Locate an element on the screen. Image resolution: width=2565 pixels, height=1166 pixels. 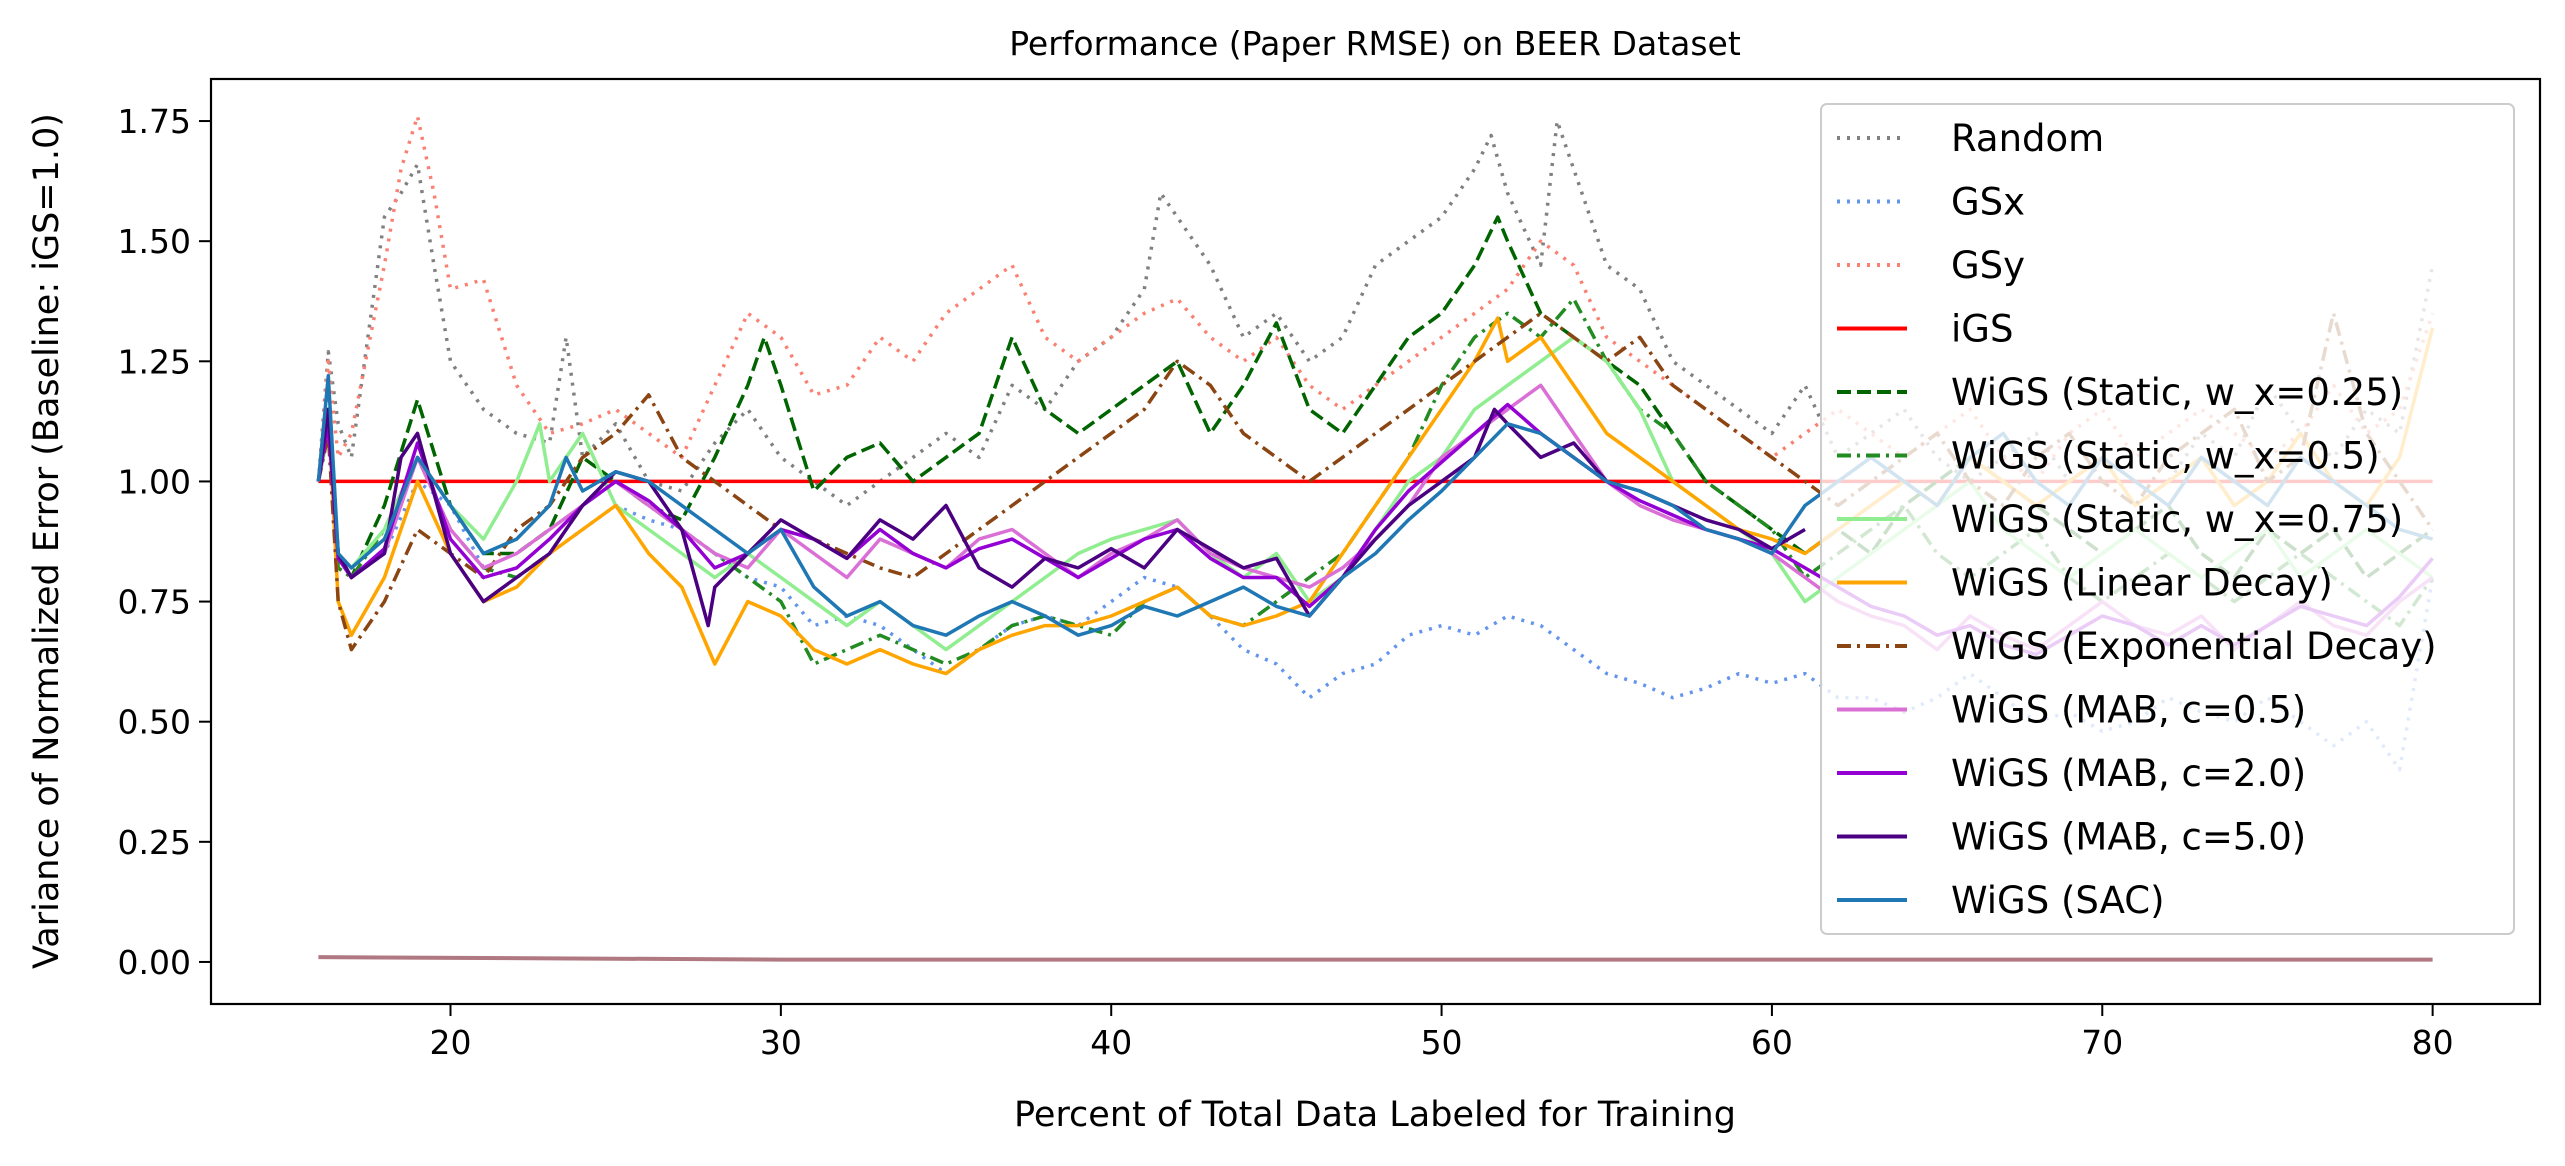
y-axis: 0.00 0.25 0.50 0.75 1.00 1.25 1.50 1.75 is located at coordinates (164, 542).